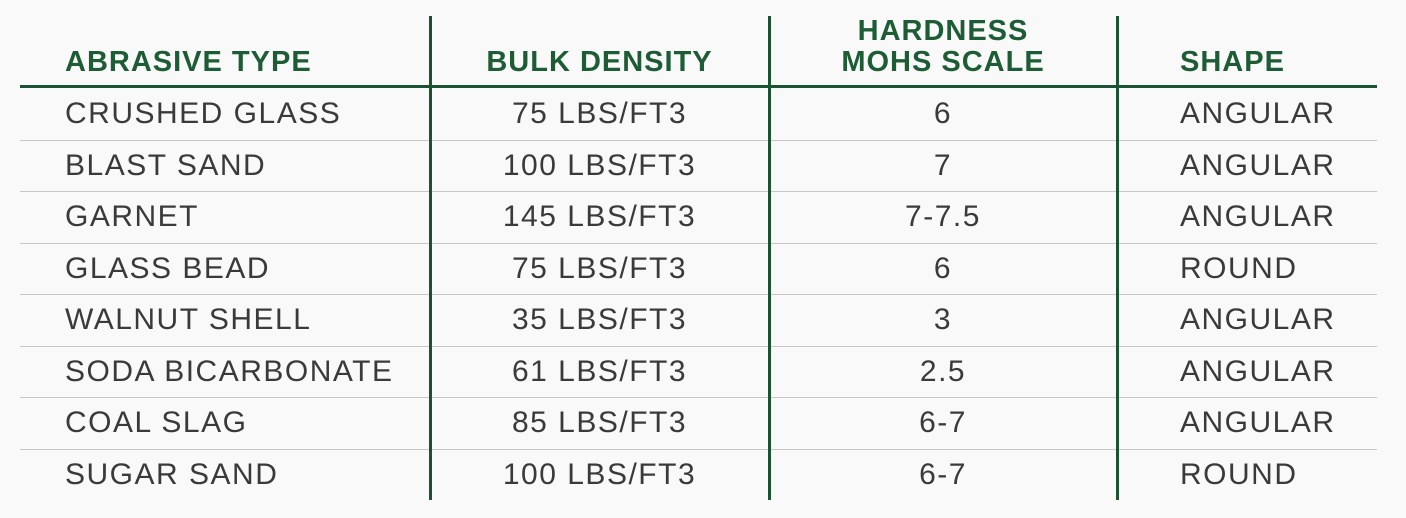  I want to click on table-row: WALNUT SHELL 35 LBS/FT3 3 ANGULAR, so click(698, 320).